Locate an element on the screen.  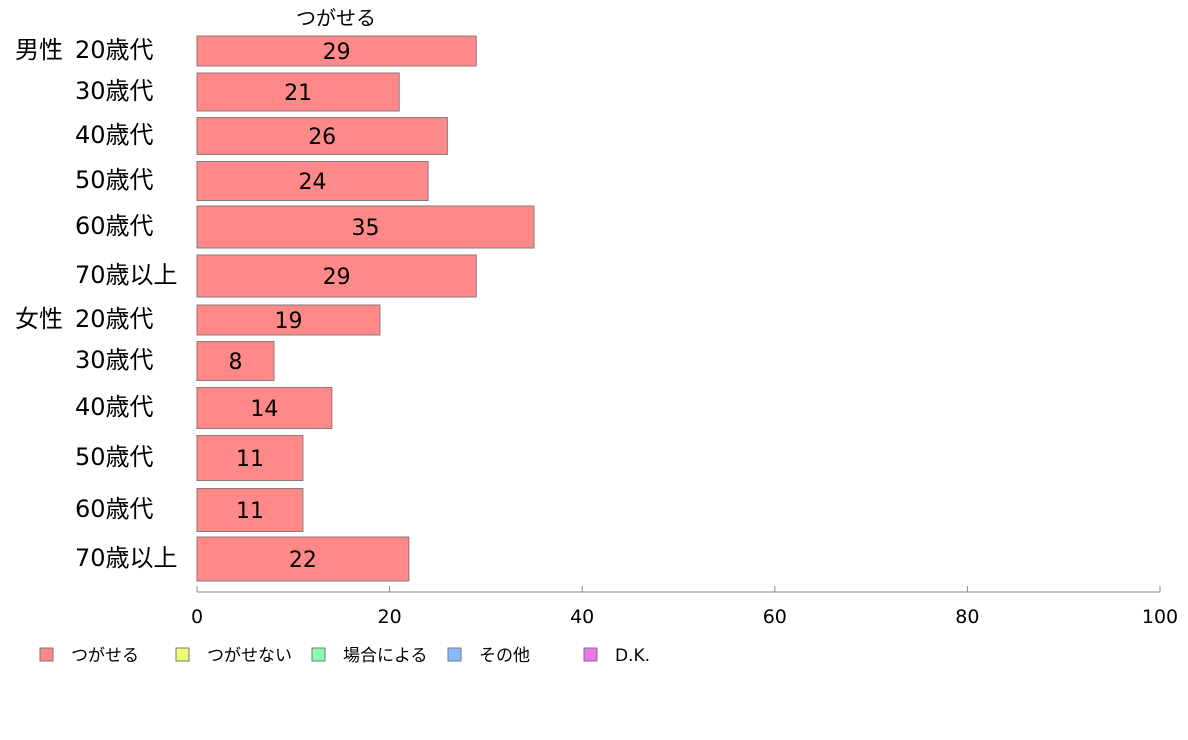
data-label: 21 is located at coordinates (298, 93).